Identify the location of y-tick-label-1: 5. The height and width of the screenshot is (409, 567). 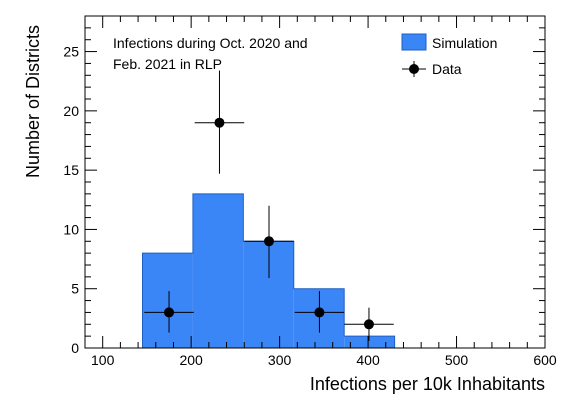
(75, 289).